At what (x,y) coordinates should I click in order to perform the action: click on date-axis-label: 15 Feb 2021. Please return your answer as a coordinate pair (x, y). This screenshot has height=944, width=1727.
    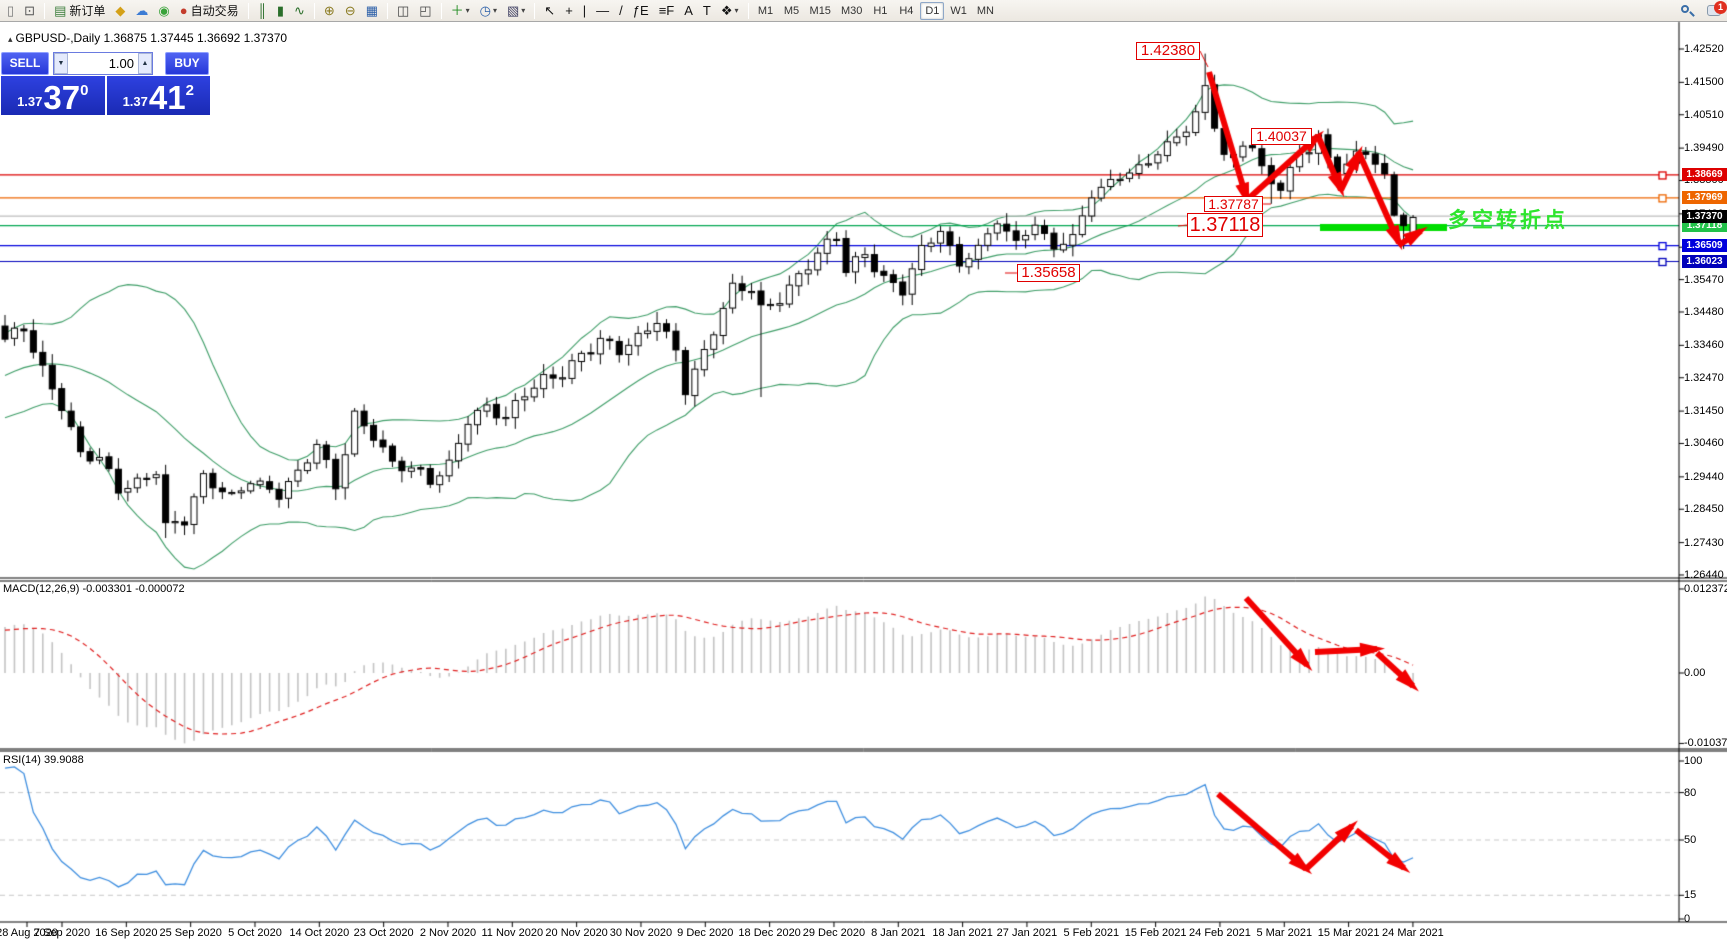
    Looking at the image, I should click on (1155, 933).